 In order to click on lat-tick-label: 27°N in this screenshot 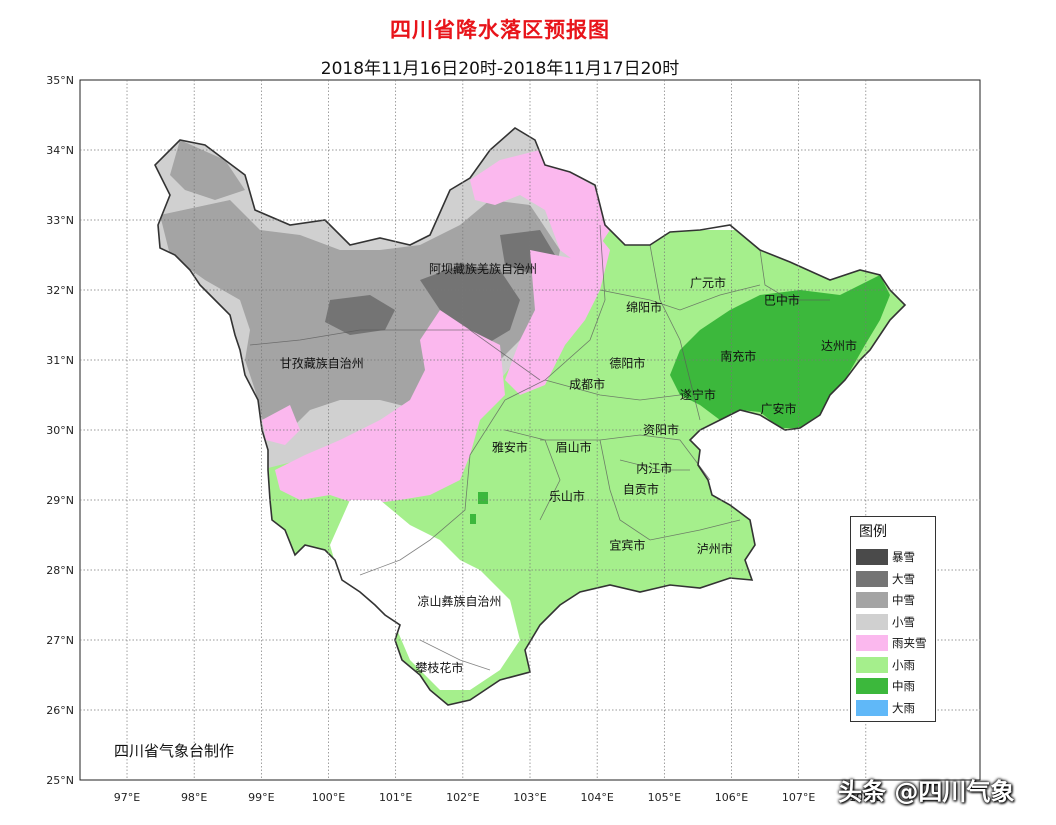, I will do `click(60, 640)`.